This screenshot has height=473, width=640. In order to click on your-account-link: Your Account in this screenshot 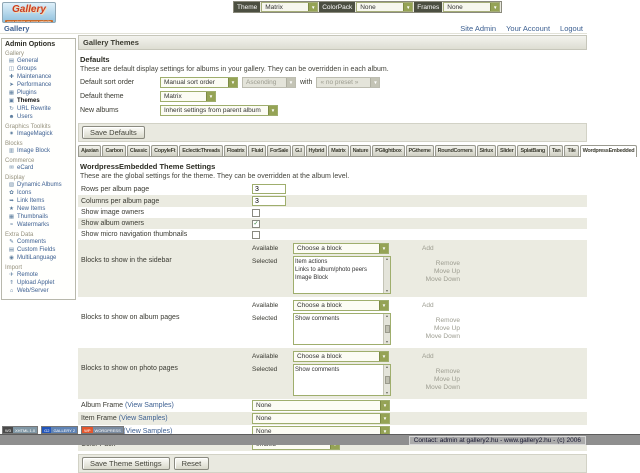, I will do `click(528, 28)`.